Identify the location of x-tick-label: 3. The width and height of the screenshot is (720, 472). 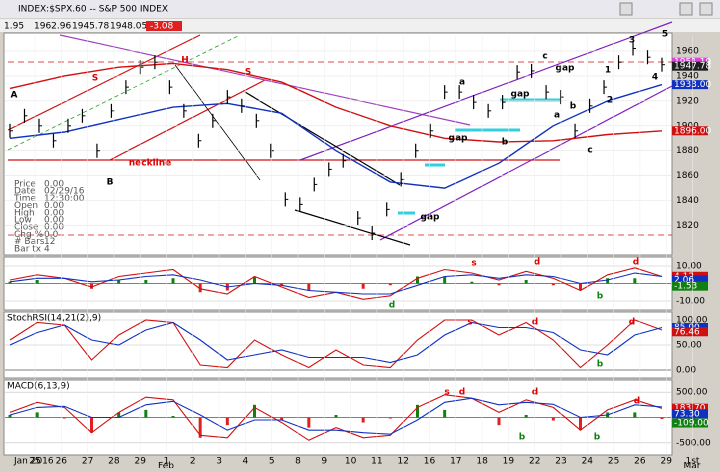
(219, 462).